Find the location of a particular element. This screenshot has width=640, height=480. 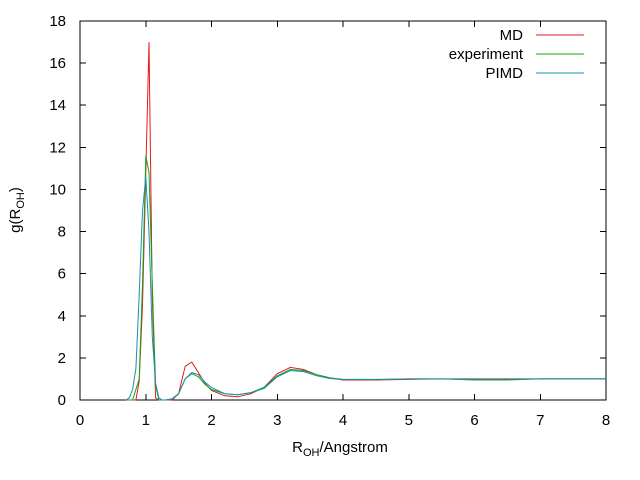

x-tick-label: 2 is located at coordinates (211, 420).